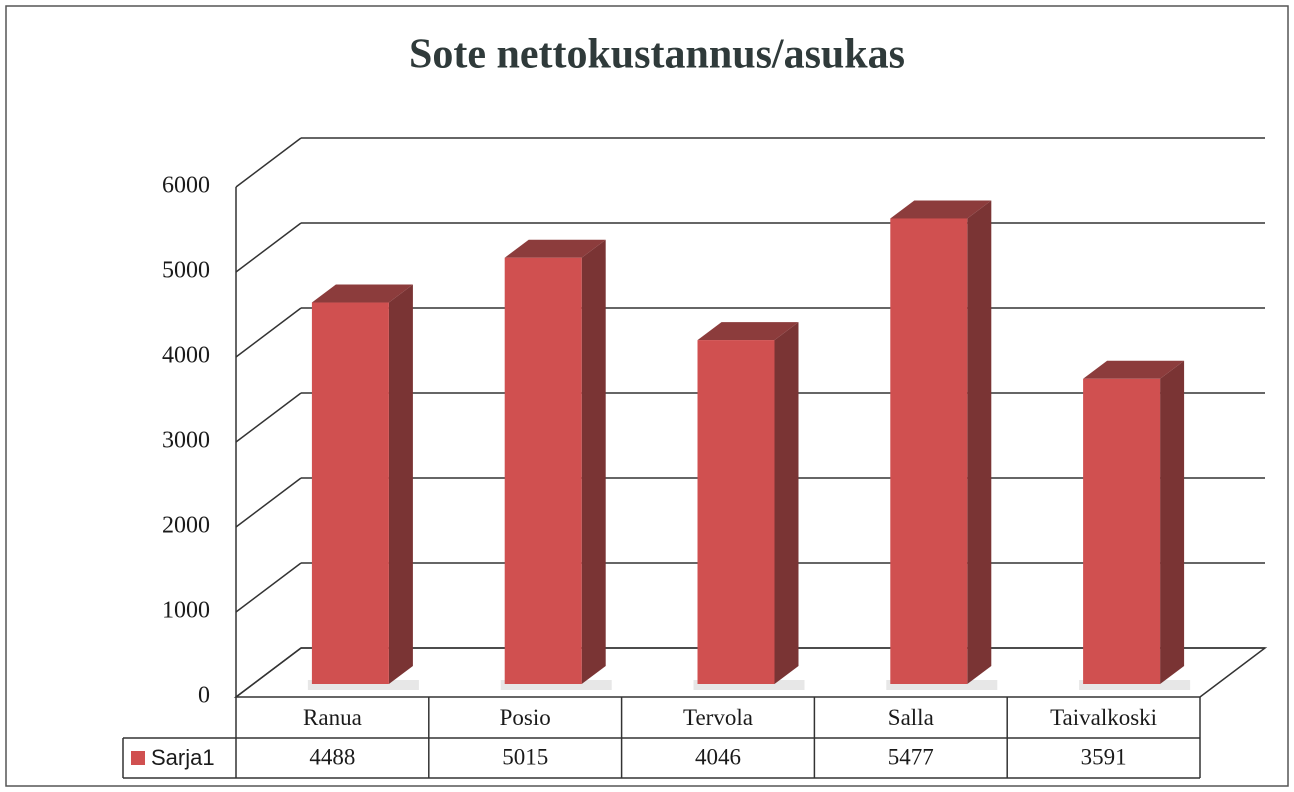  Describe the element at coordinates (332, 717) in the screenshot. I see `x-tick-label: Ranua` at that location.